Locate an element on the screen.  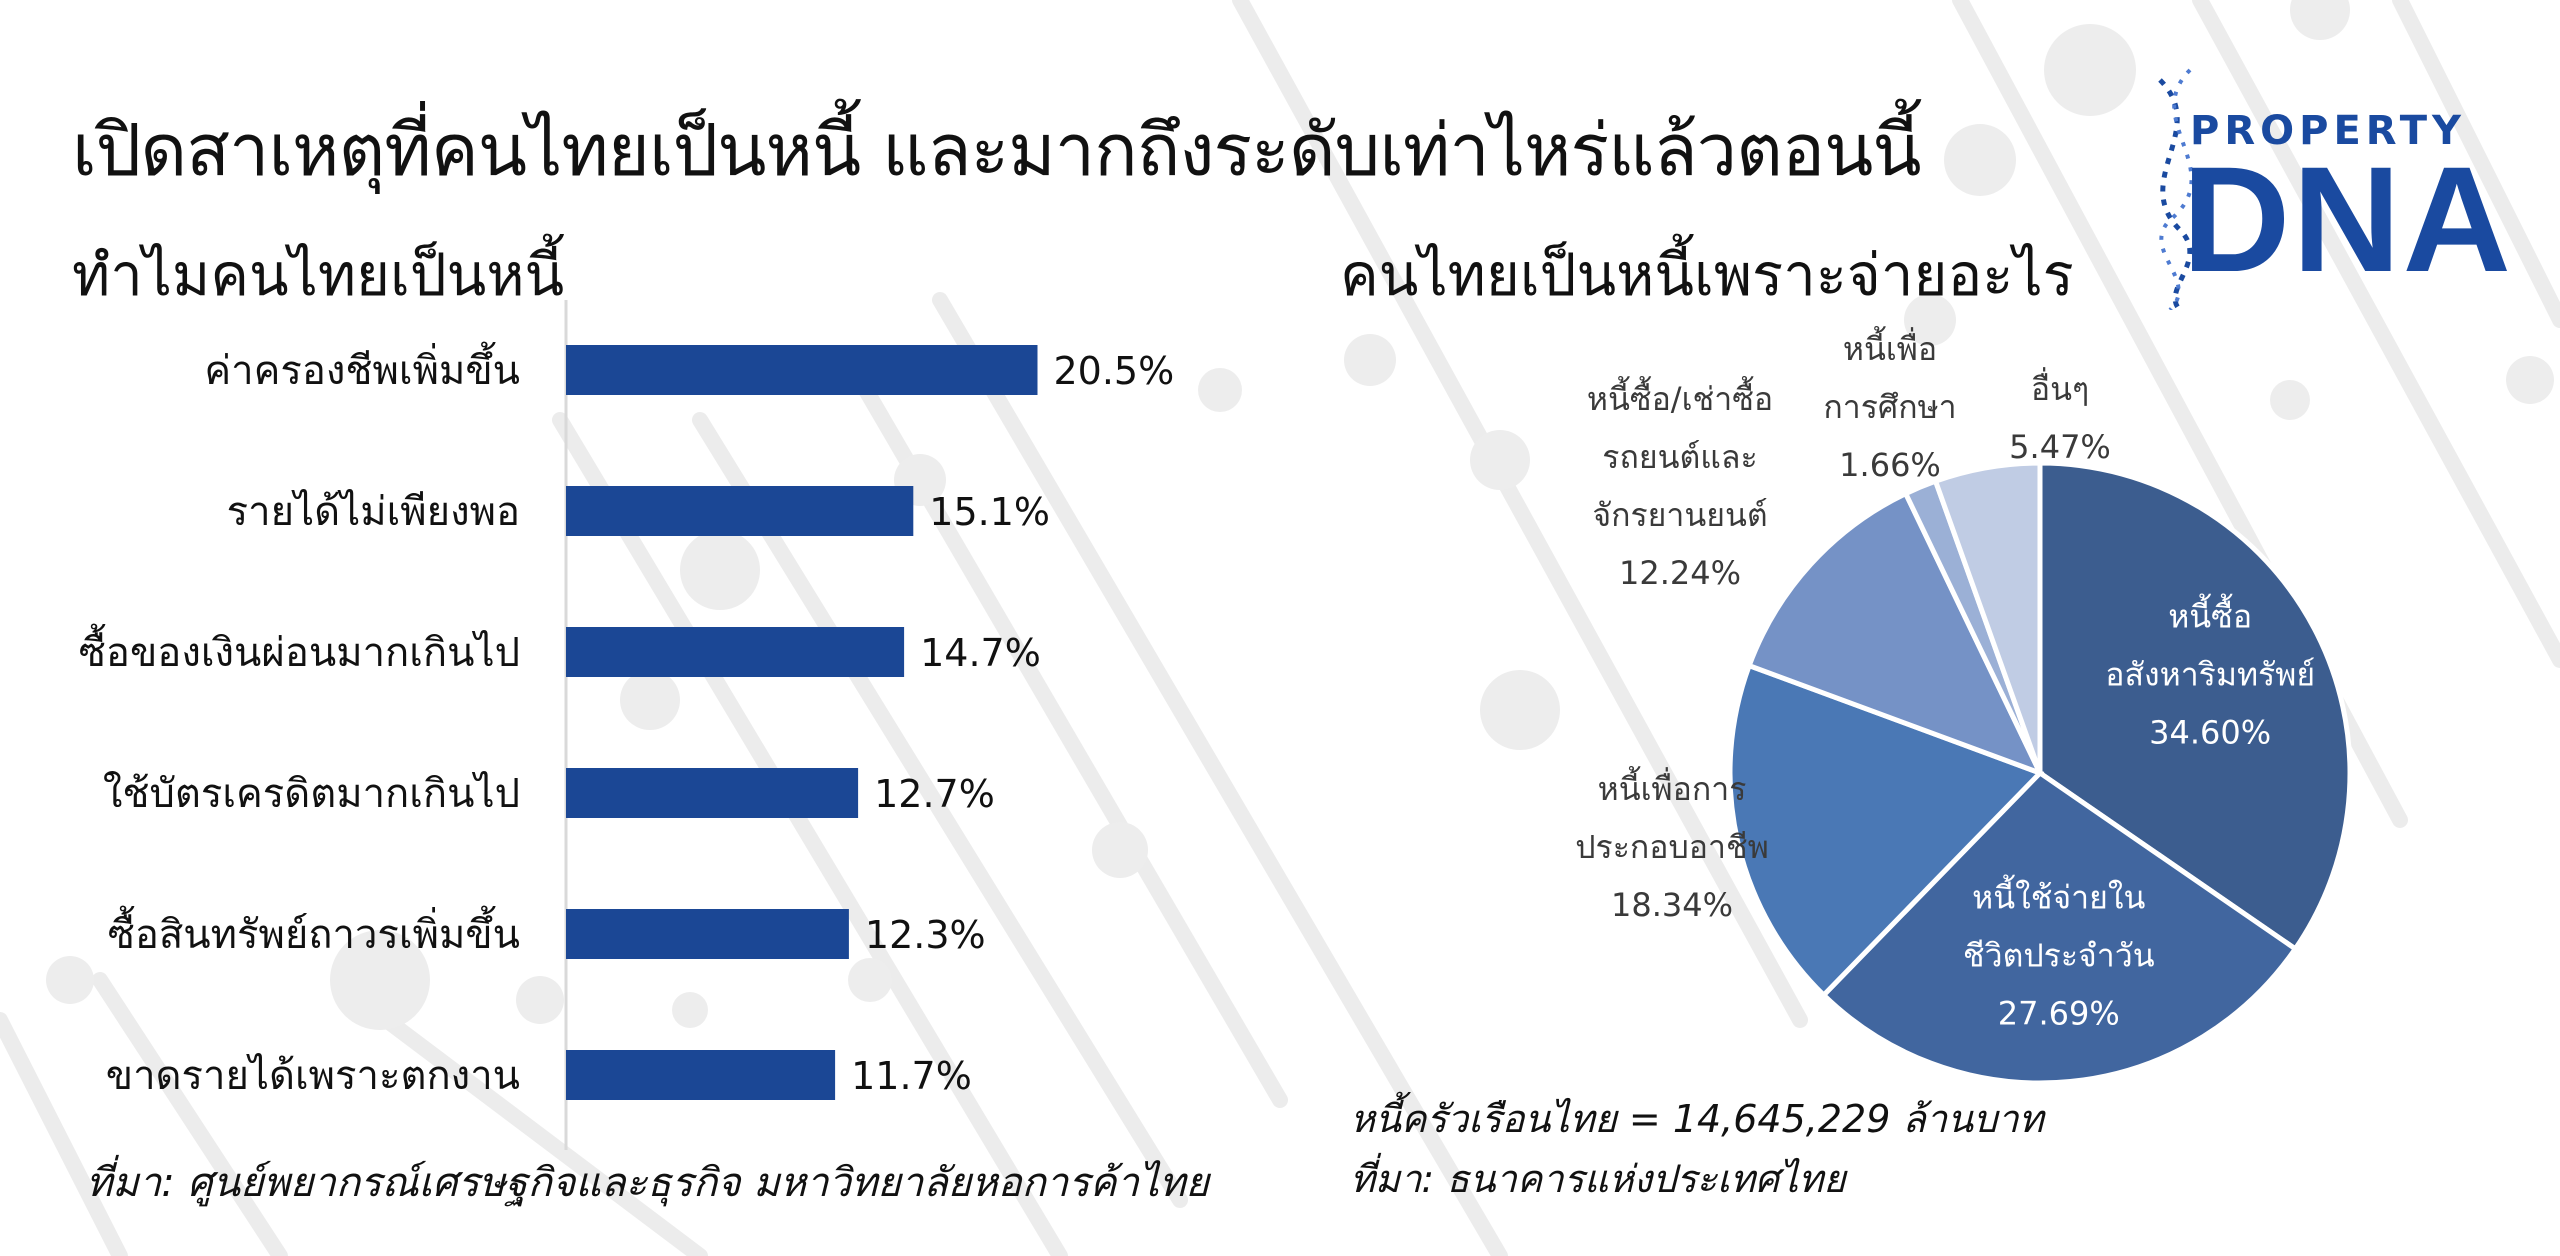
right-chart-heading: คนไทยเป็นหนี้เพราะจ่ายอะไร is located at coordinates (1707, 275).